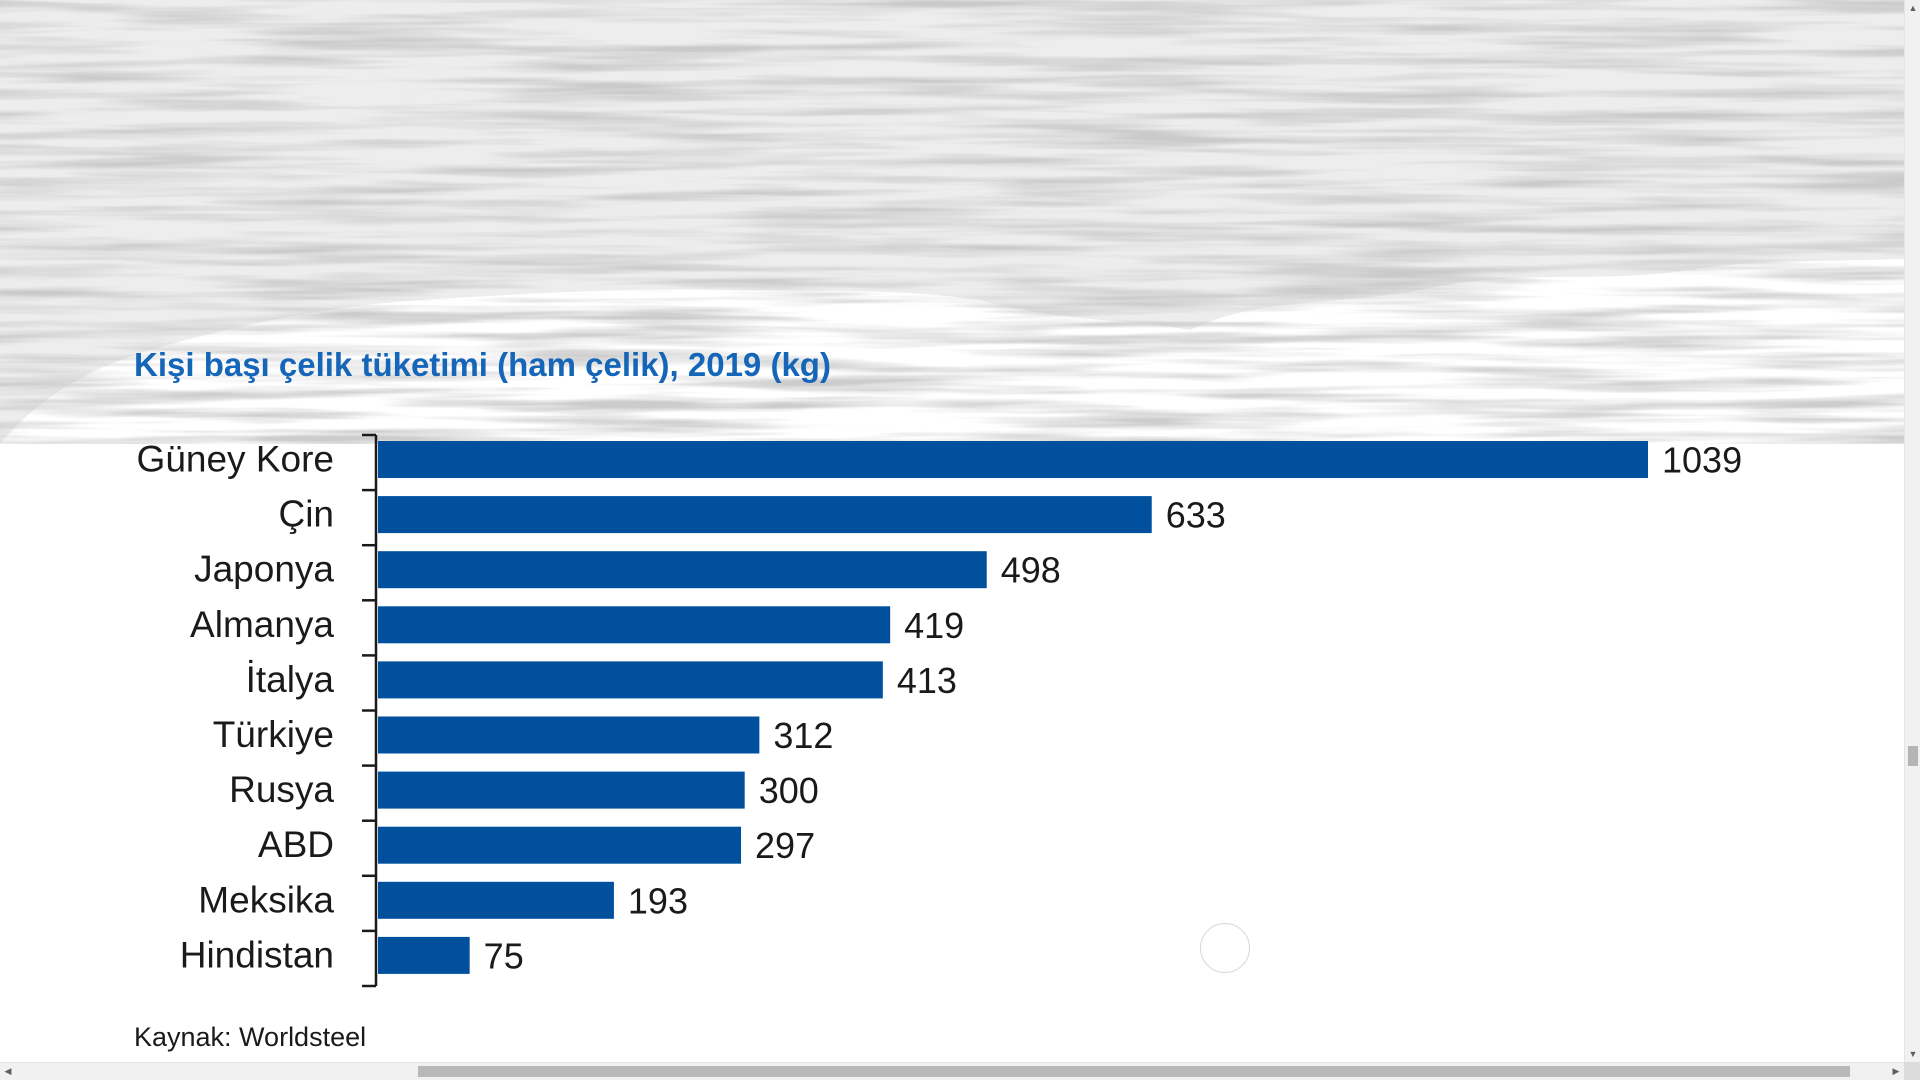  What do you see at coordinates (1134, 1071) in the screenshot?
I see `horizontal-scroll-thumb` at bounding box center [1134, 1071].